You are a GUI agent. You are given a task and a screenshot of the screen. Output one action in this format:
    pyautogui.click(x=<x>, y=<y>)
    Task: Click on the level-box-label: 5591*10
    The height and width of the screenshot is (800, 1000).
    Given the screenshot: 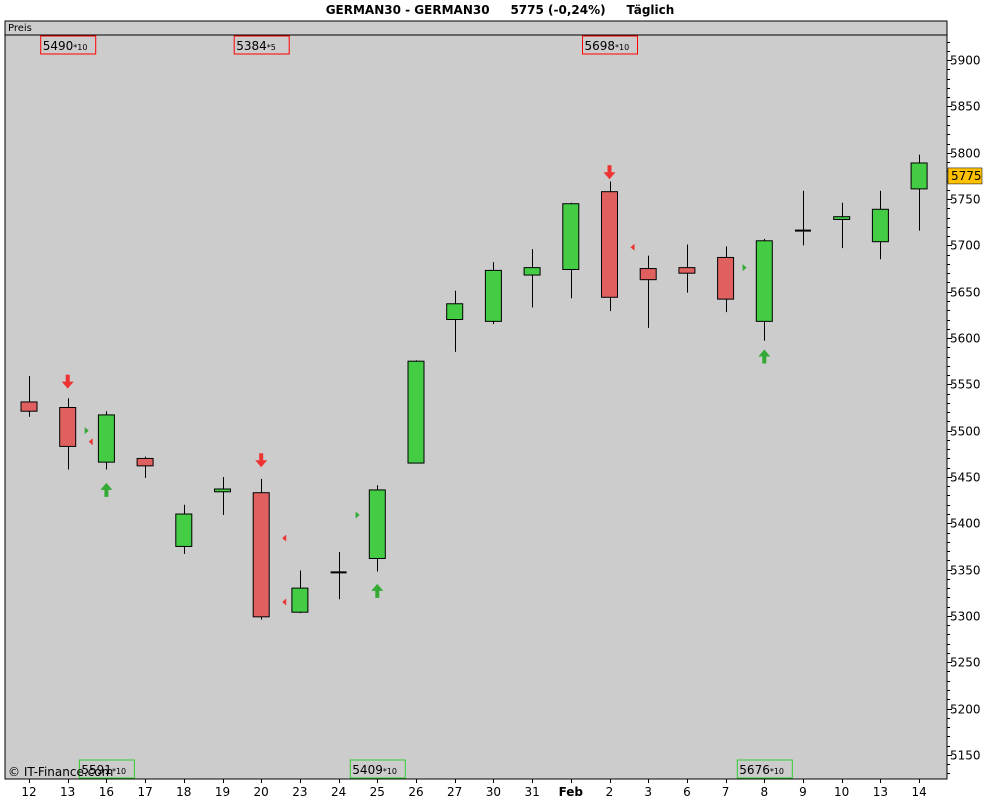 What is the action you would take?
    pyautogui.click(x=103, y=770)
    